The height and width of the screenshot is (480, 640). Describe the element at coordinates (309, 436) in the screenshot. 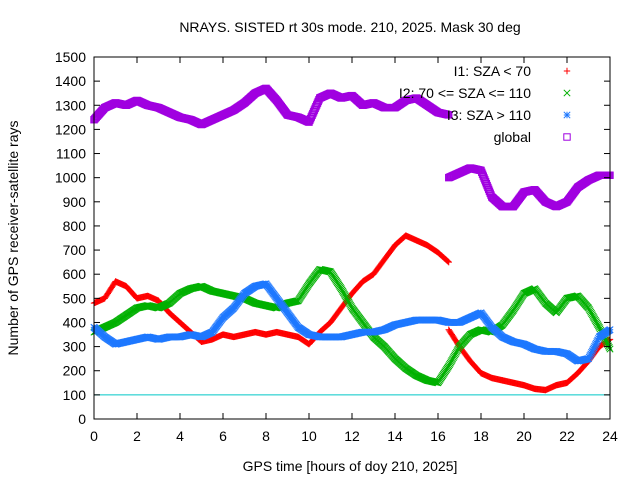

I see `x-tick-label: 10` at that location.